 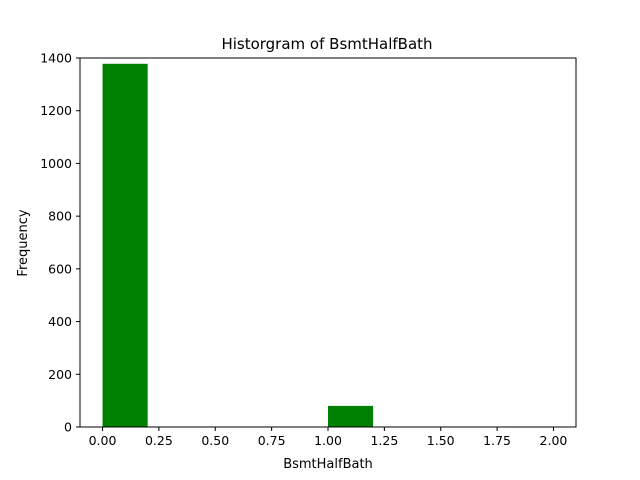 I want to click on x-tick-label: 0.50, so click(x=215, y=440).